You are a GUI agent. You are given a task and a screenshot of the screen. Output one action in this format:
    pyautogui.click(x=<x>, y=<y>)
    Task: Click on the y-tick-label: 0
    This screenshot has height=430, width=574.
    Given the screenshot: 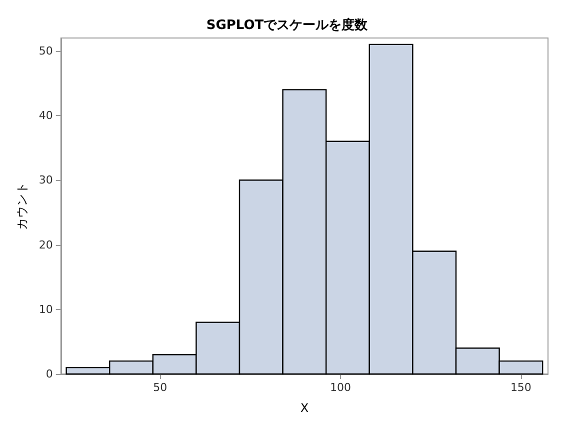 What is the action you would take?
    pyautogui.click(x=49, y=374)
    